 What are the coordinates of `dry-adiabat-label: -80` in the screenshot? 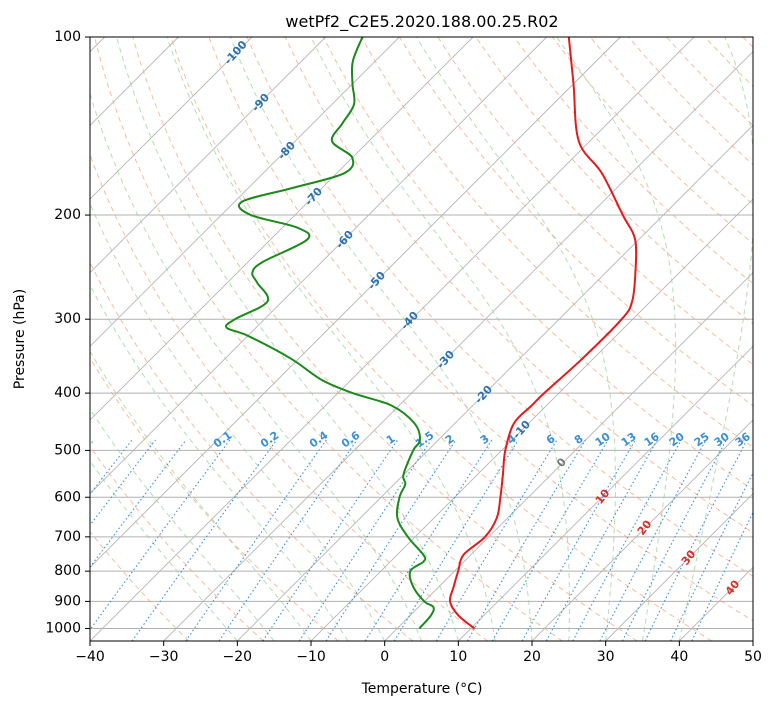 It's located at (286, 151).